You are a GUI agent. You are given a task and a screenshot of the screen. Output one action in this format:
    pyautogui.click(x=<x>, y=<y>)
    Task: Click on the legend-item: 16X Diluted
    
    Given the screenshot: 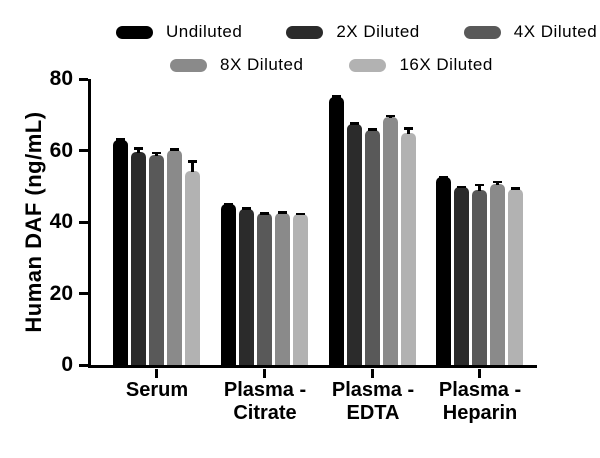 What is the action you would take?
    pyautogui.click(x=420, y=65)
    